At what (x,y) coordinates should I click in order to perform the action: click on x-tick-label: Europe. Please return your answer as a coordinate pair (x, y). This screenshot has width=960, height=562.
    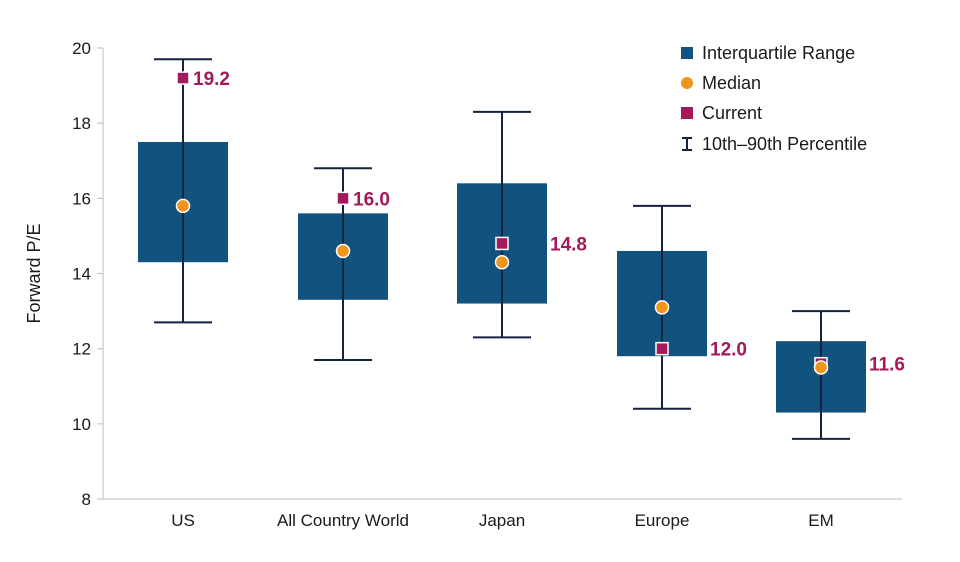
    Looking at the image, I should click on (662, 520).